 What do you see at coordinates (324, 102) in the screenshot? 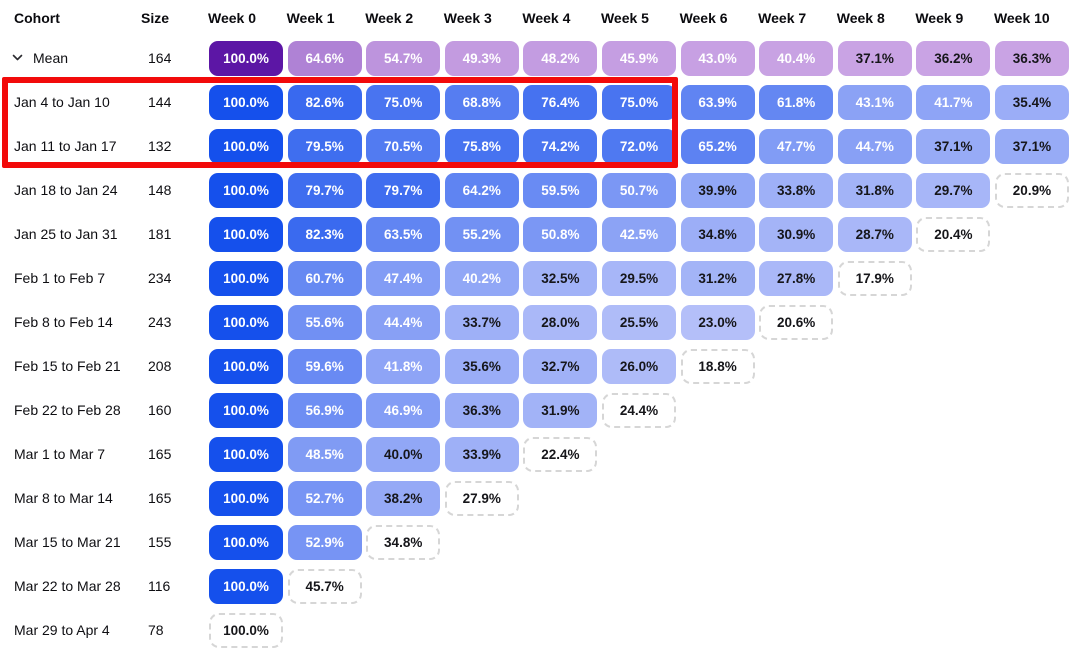
I see `retention-cell-week-1: 82.6%` at bounding box center [324, 102].